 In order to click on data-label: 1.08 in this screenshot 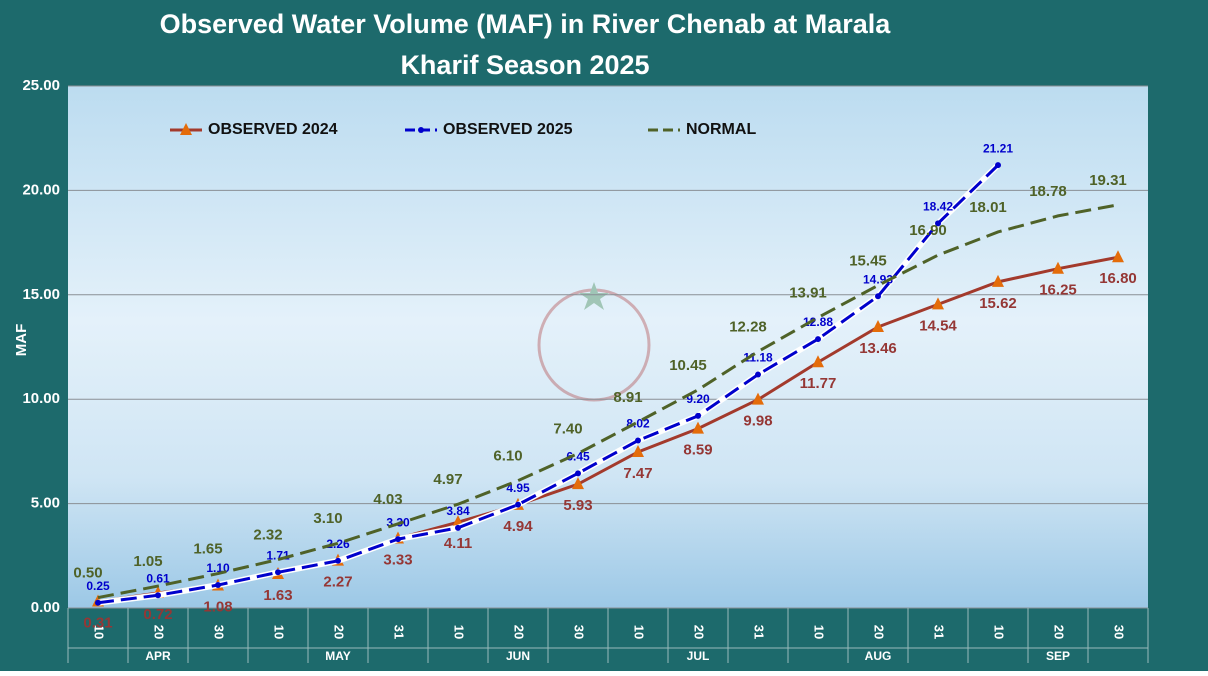, I will do `click(217, 606)`.